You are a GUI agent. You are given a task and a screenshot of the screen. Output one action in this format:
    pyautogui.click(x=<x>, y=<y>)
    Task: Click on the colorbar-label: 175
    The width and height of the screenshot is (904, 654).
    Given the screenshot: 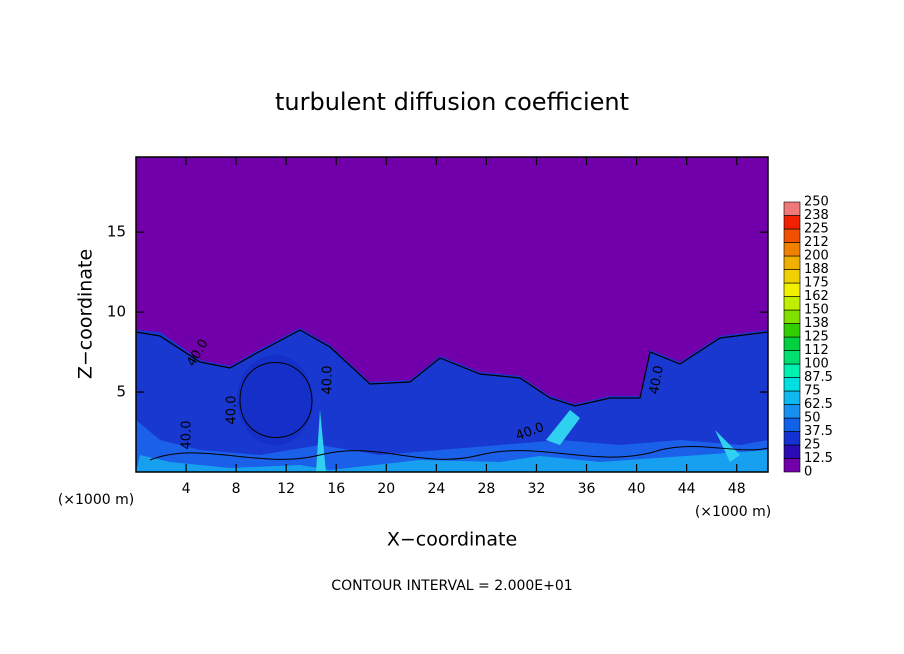 What is the action you would take?
    pyautogui.click(x=816, y=283)
    